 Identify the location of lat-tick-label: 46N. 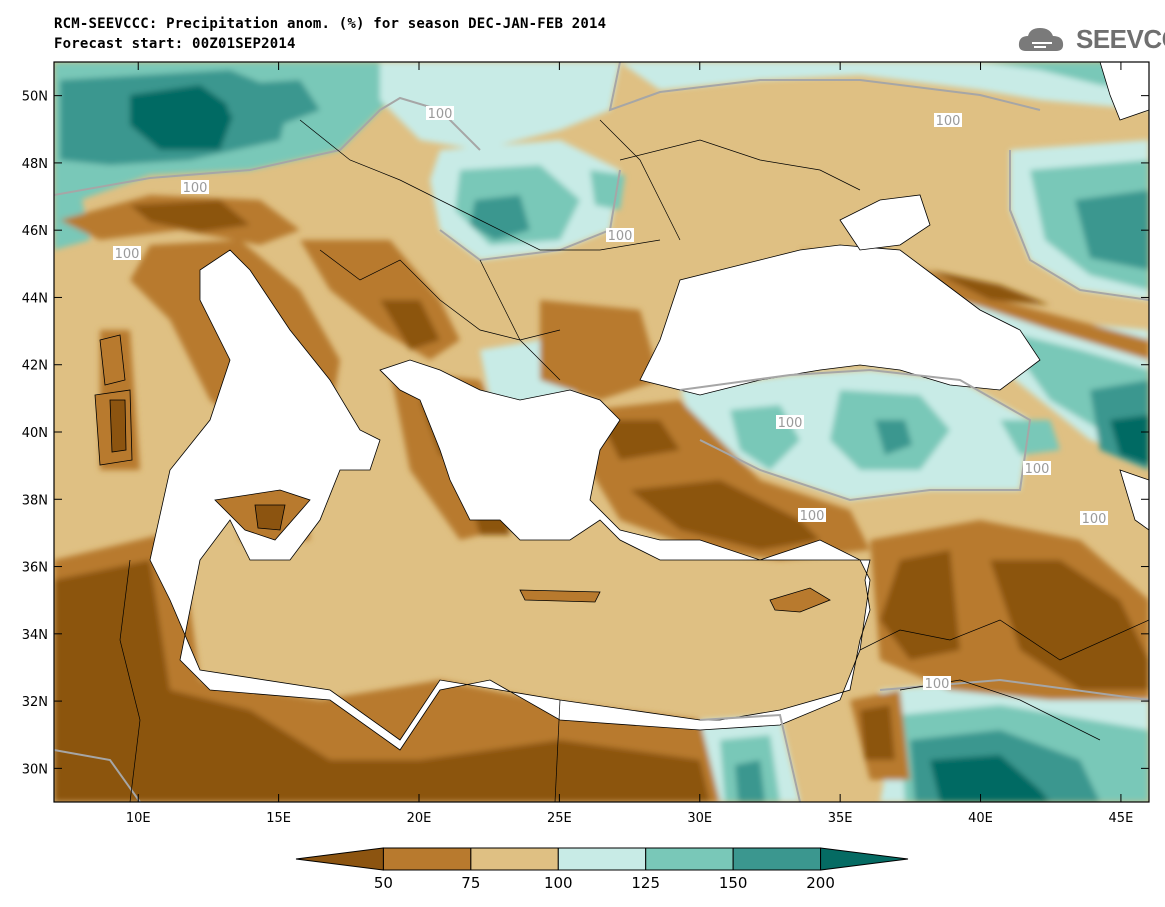
(35, 231).